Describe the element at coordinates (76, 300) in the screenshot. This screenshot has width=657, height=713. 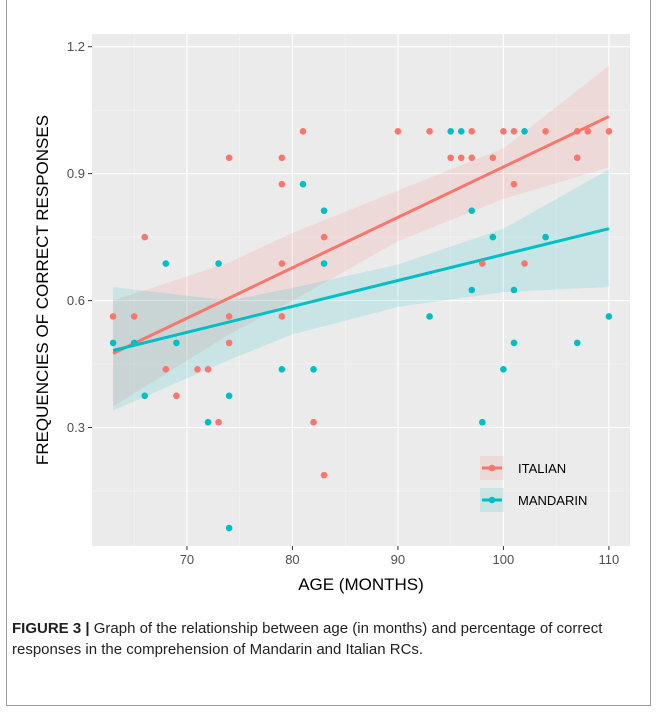
I see `y-tick-label: 0.6` at that location.